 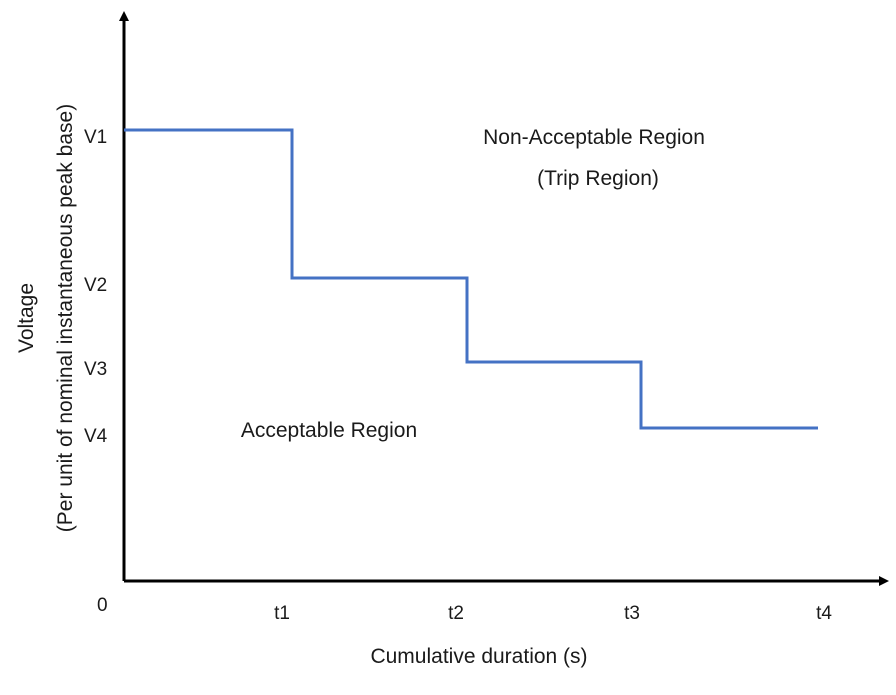 What do you see at coordinates (598, 178) in the screenshot?
I see `trip-region-label: (Trip Region)` at bounding box center [598, 178].